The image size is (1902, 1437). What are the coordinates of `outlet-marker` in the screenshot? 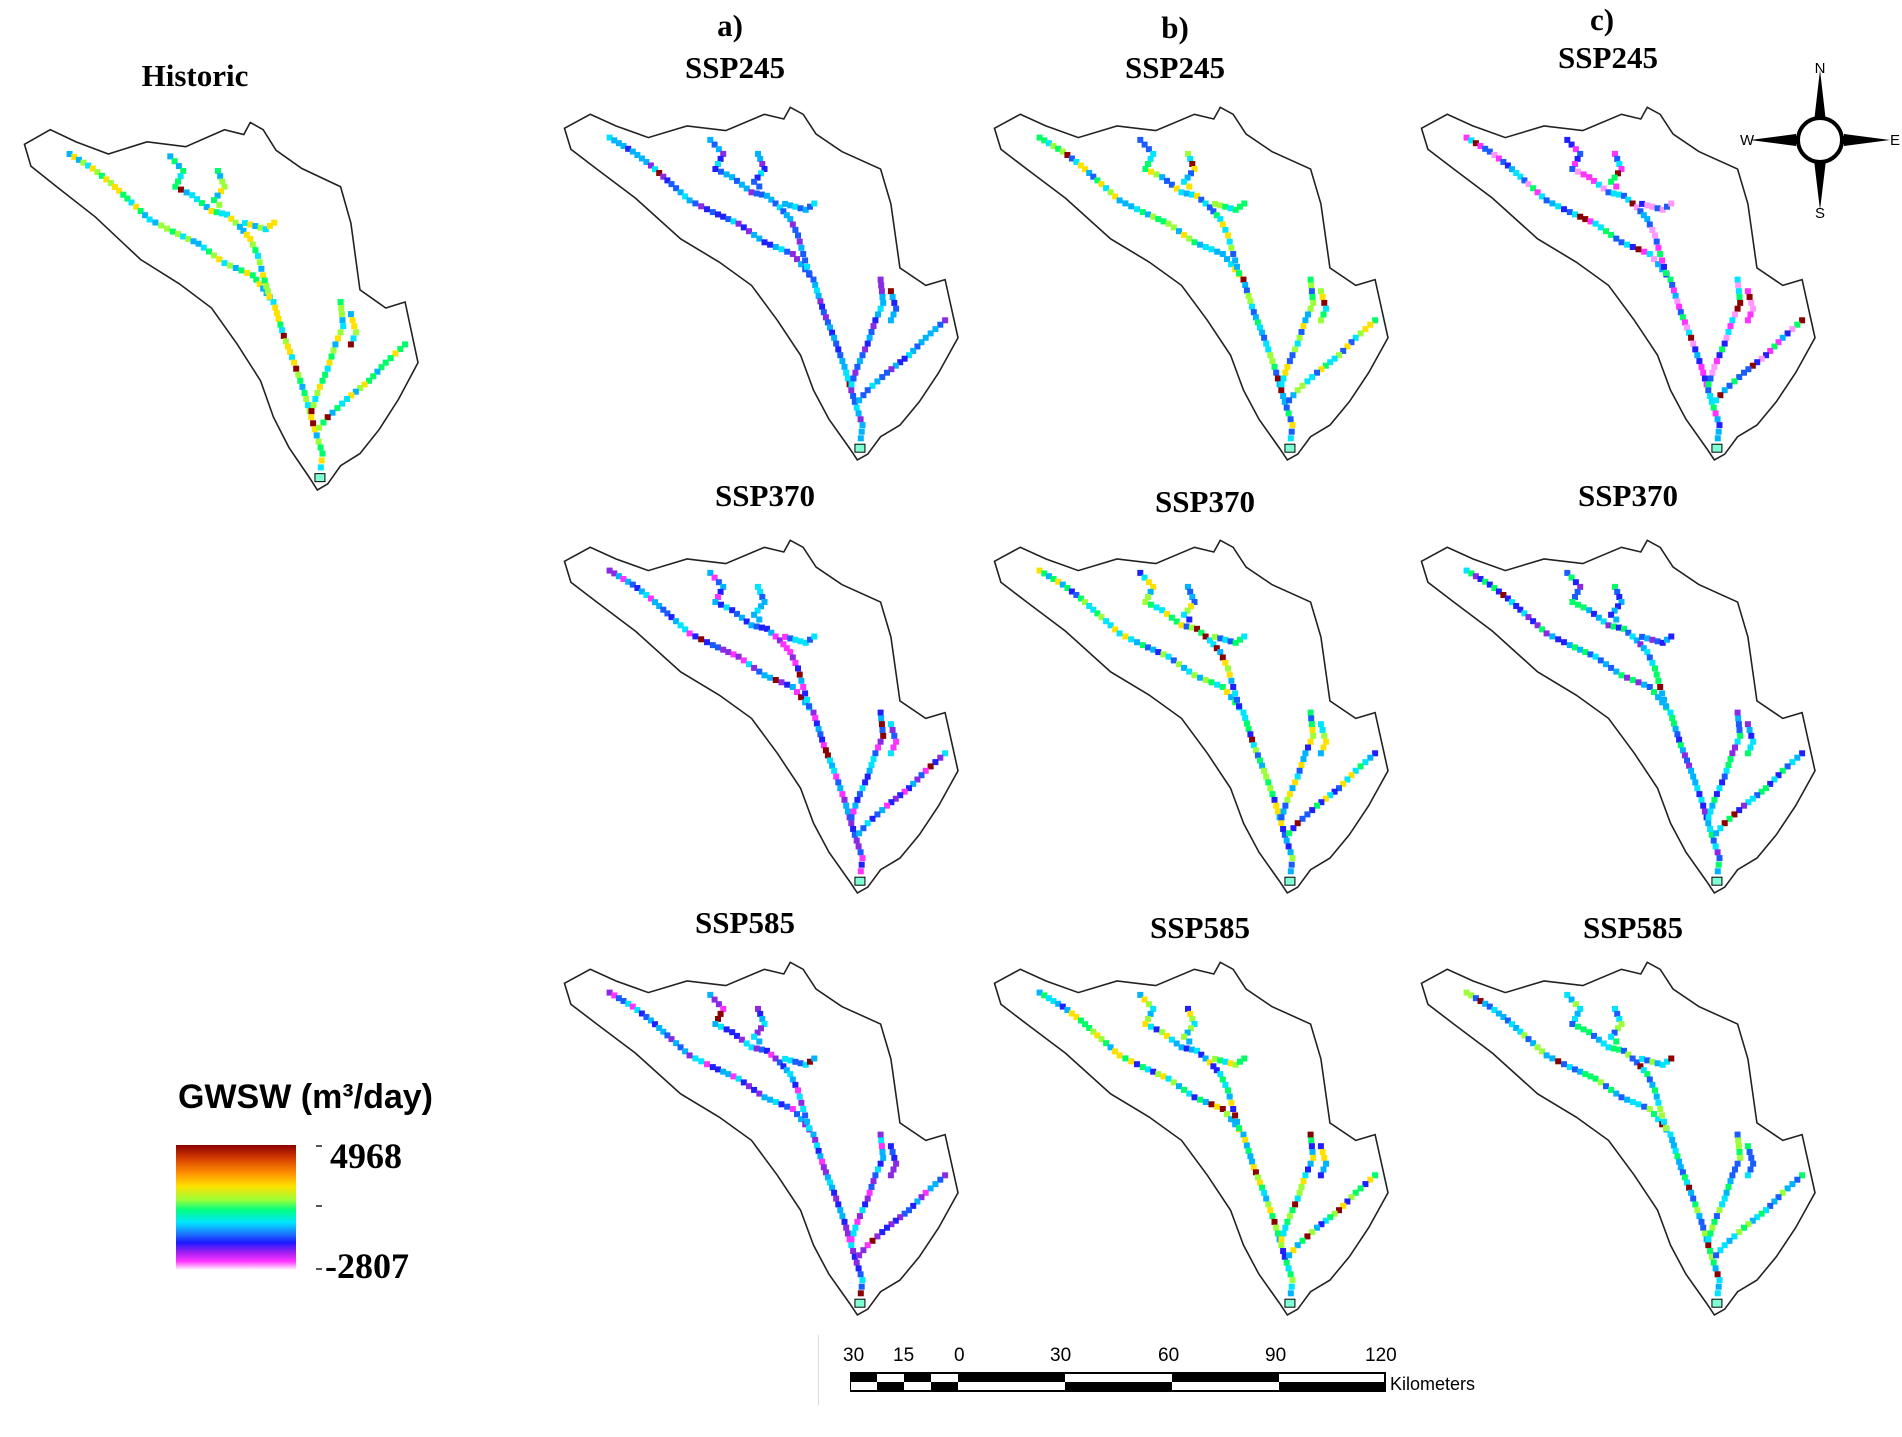 It's located at (1290, 881).